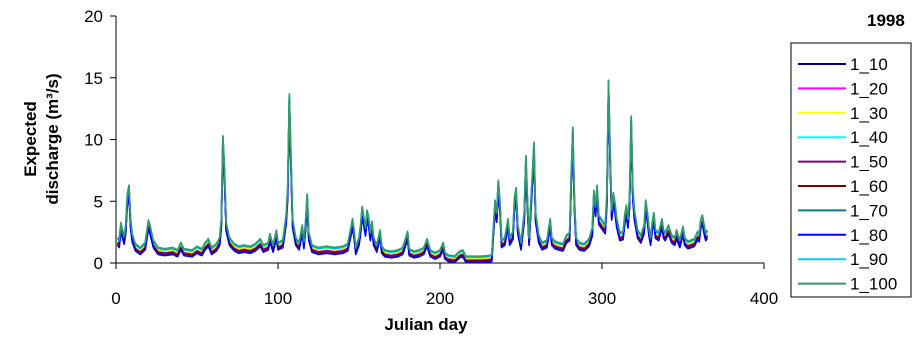  I want to click on x-axis-title: Julian day, so click(426, 324).